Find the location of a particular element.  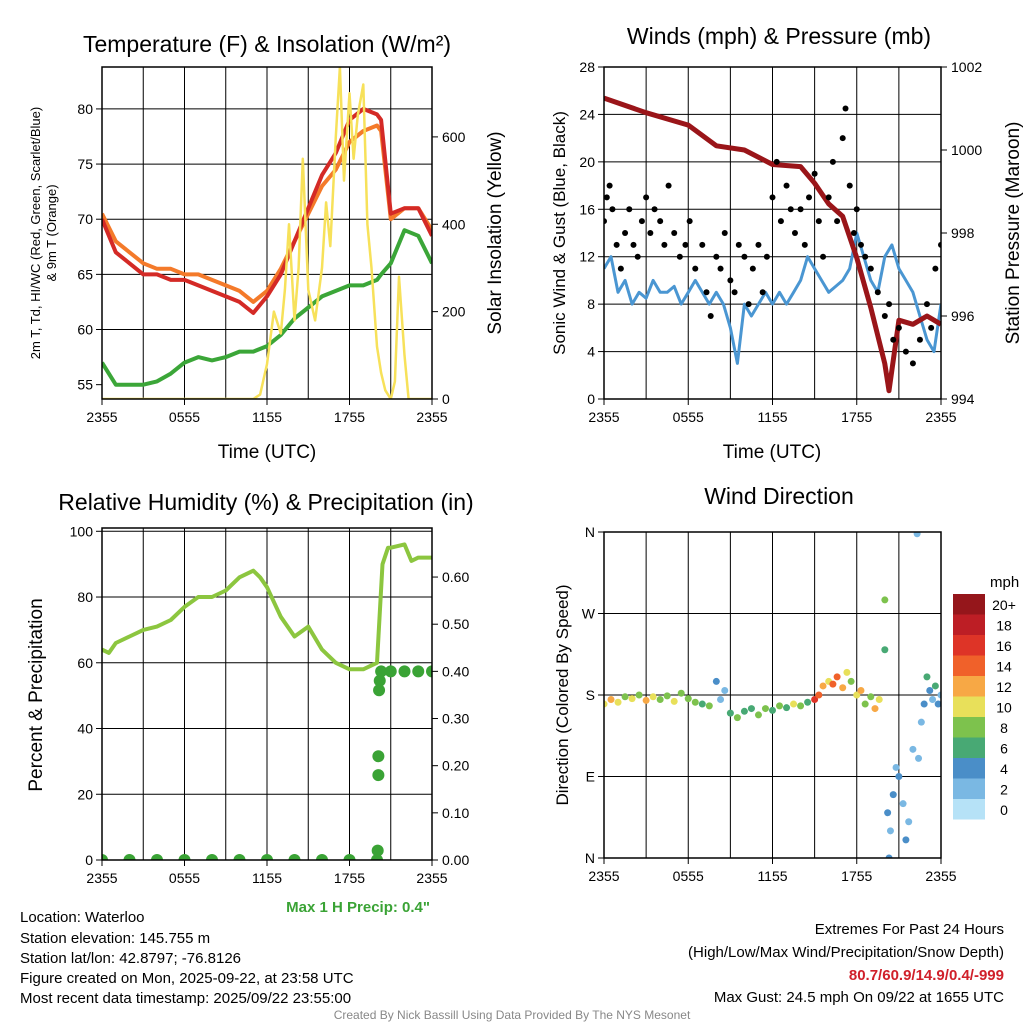

legend-label: 2 is located at coordinates (1004, 790).